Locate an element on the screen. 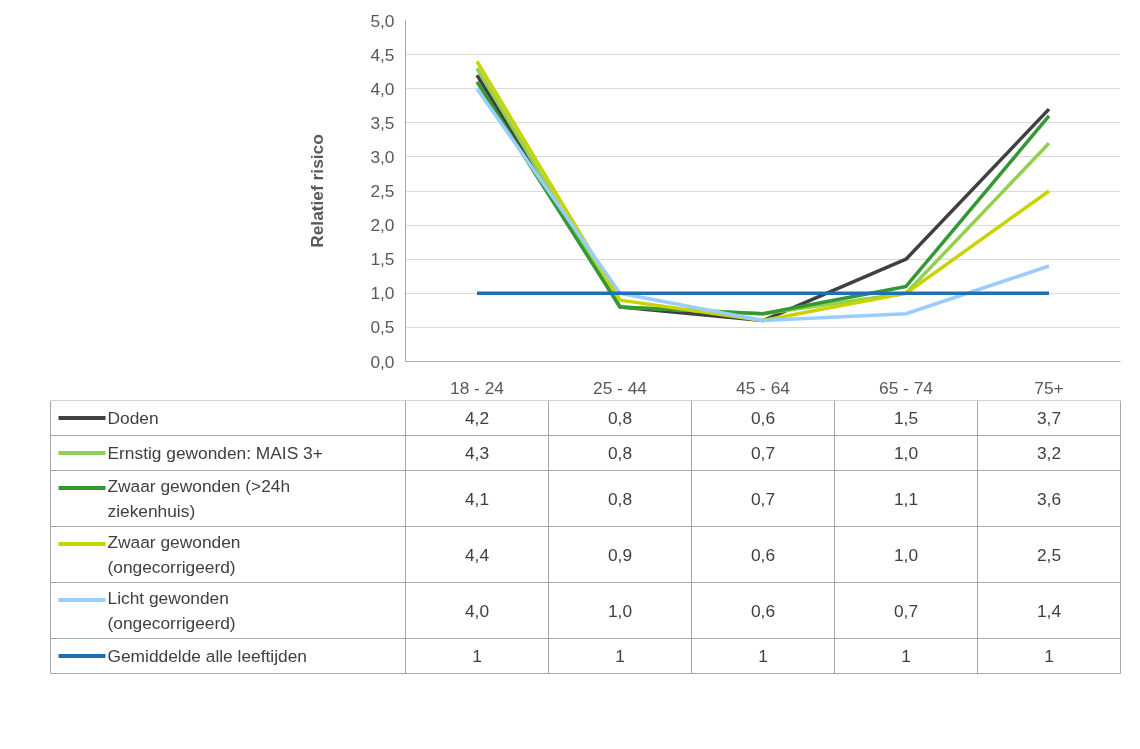 The height and width of the screenshot is (749, 1140). data-label: 4,0 is located at coordinates (477, 610).